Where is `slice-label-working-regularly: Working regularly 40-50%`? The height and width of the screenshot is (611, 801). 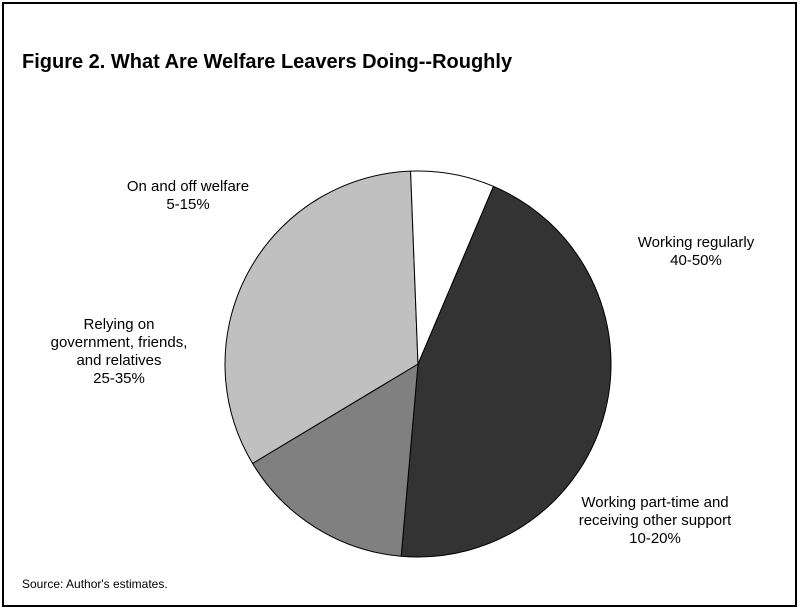 slice-label-working-regularly: Working regularly 40-50% is located at coordinates (696, 251).